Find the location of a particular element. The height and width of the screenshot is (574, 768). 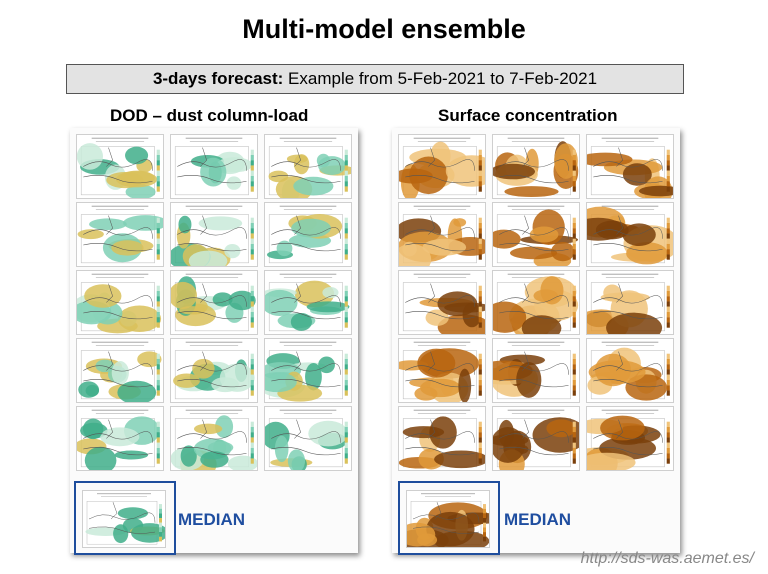

surface-median-label: MEDIAN is located at coordinates (538, 519).